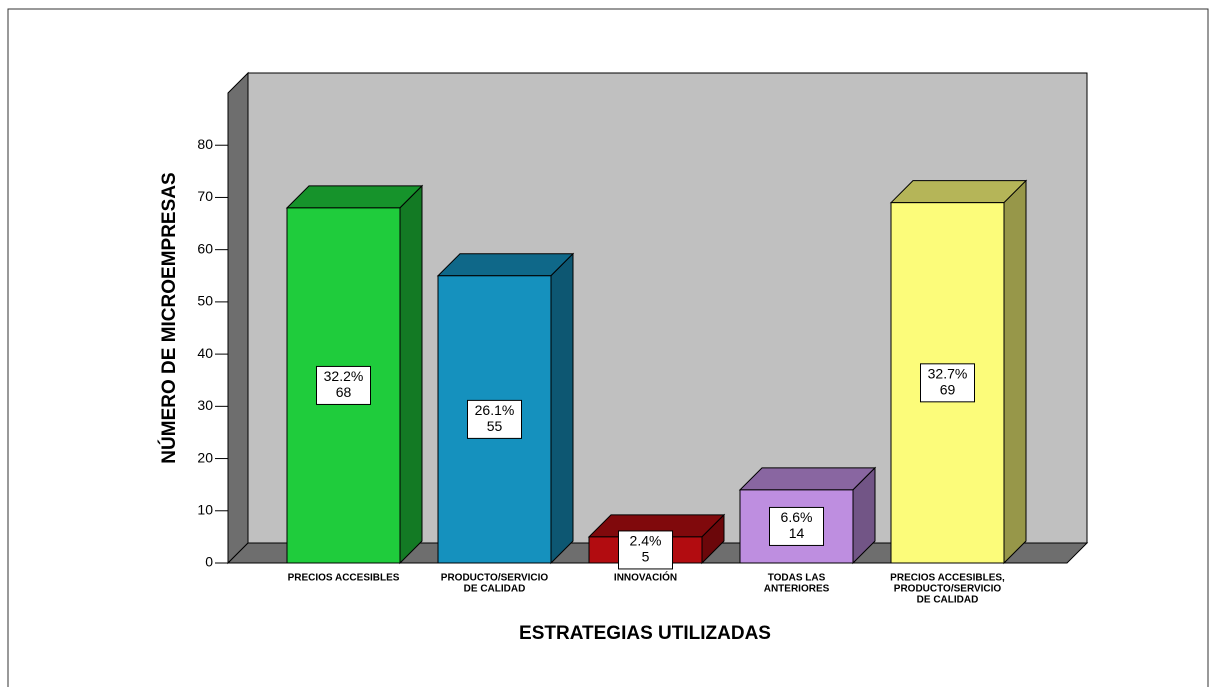 Image resolution: width=1215 pixels, height=687 pixels. I want to click on value-label: 5, so click(646, 557).